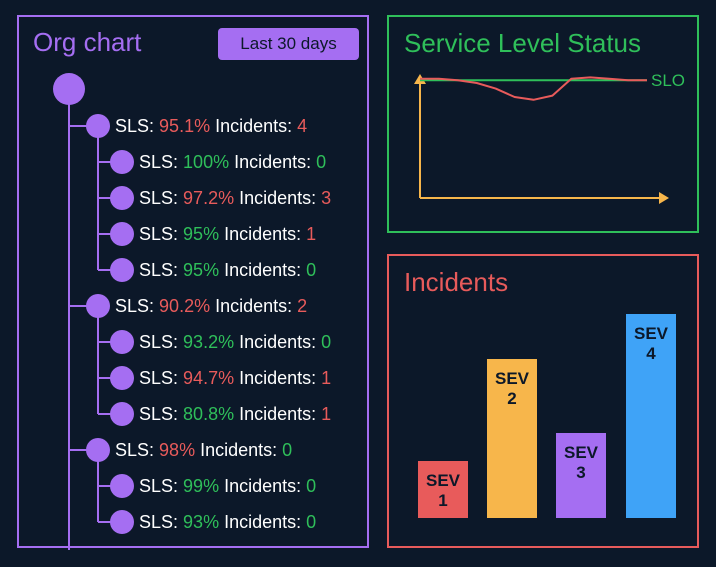  Describe the element at coordinates (668, 80) in the screenshot. I see `slo-annotation: SLO` at that location.